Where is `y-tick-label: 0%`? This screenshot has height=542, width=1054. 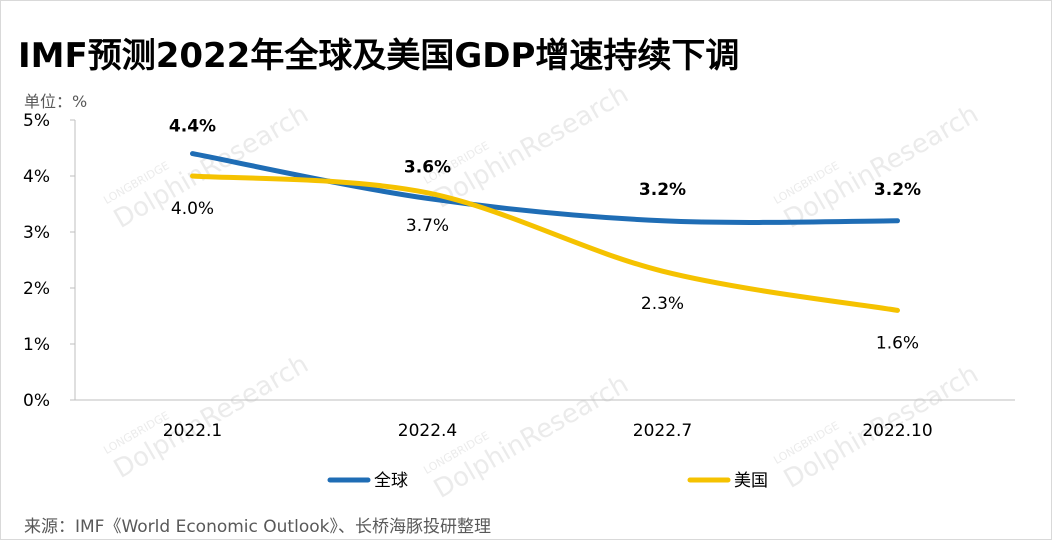 y-tick-label: 0% is located at coordinates (36, 401).